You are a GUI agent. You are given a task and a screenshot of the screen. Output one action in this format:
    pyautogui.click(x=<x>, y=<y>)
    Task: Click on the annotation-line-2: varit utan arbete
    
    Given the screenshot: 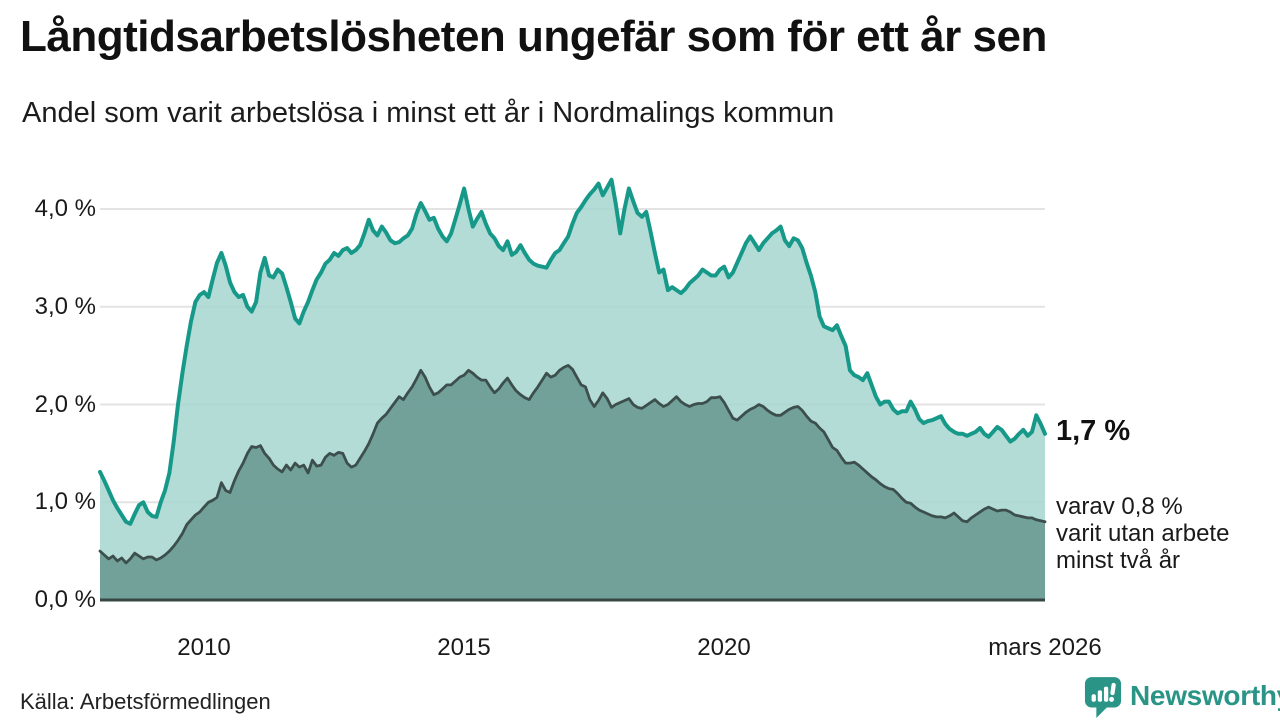 What is the action you would take?
    pyautogui.click(x=1143, y=533)
    